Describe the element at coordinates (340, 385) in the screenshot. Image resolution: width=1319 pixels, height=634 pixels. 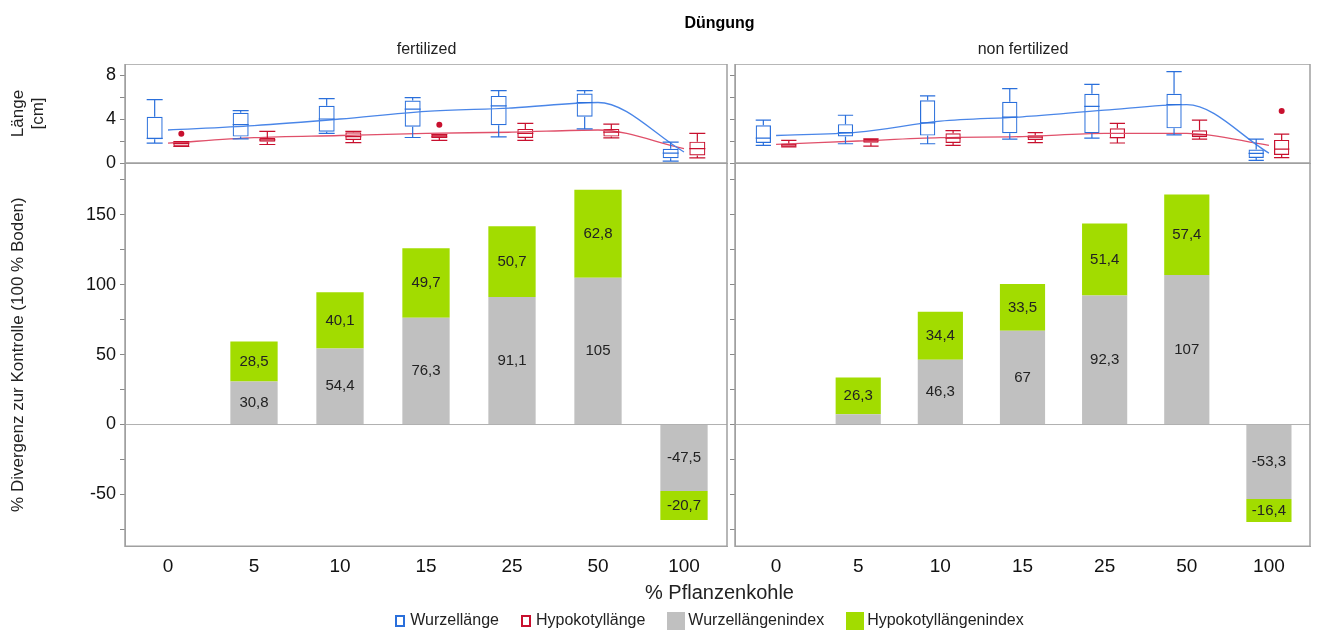
I see `data-label: 54,4` at that location.